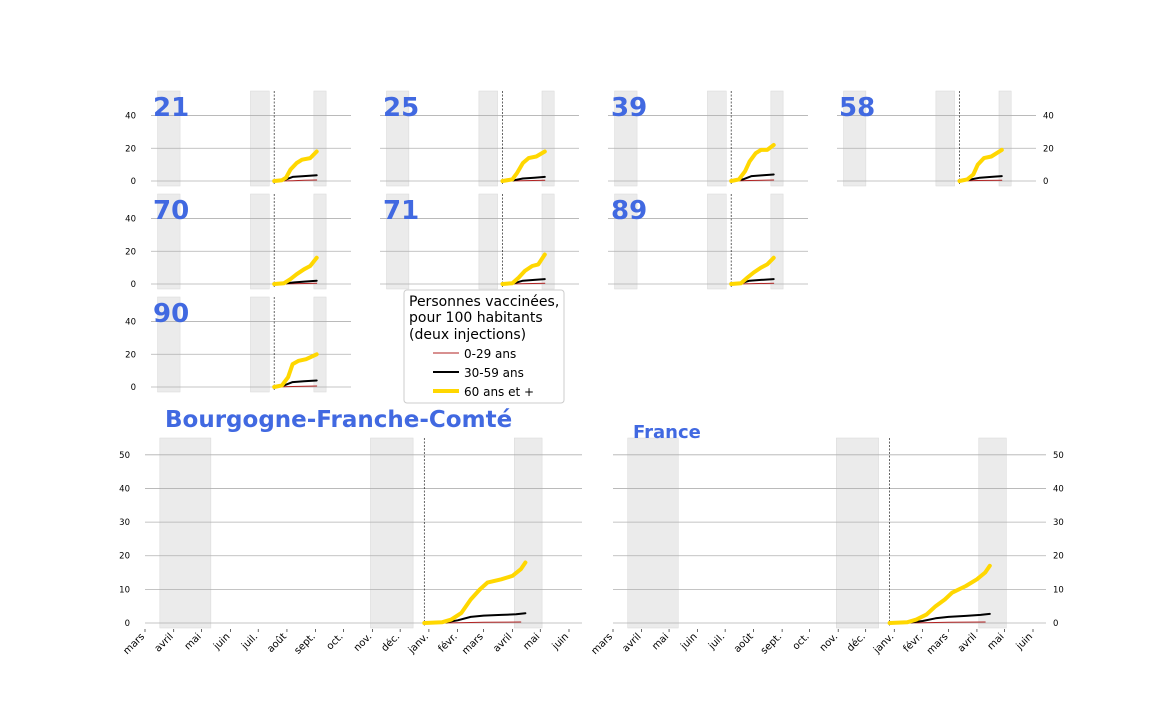 The width and height of the screenshot is (1152, 720). I want to click on x-tick-label: déc., so click(390, 642).